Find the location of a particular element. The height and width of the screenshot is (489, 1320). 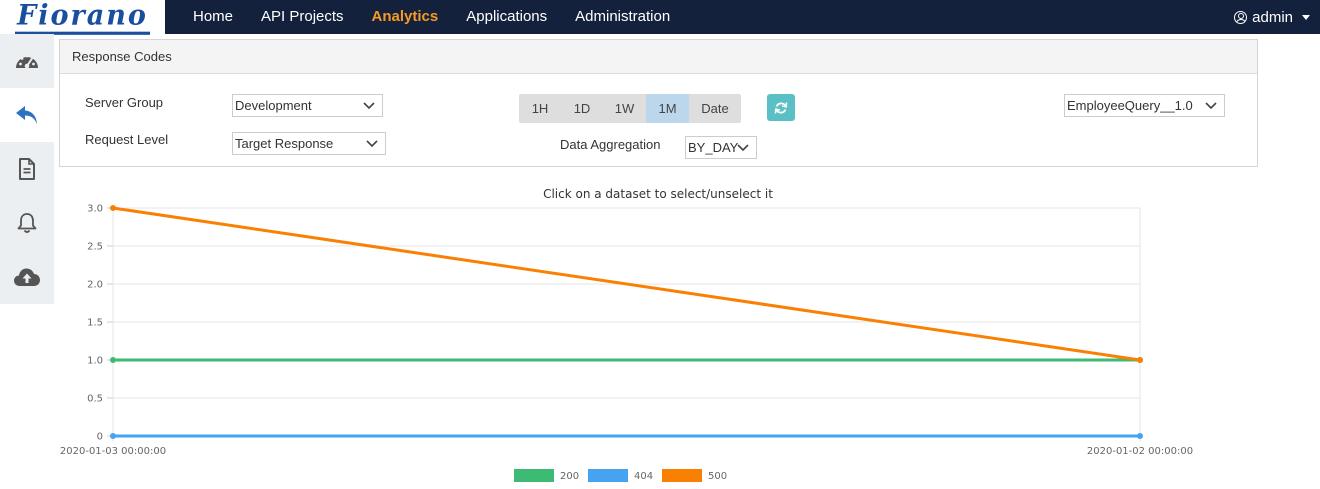

refresh-button is located at coordinates (781, 107).